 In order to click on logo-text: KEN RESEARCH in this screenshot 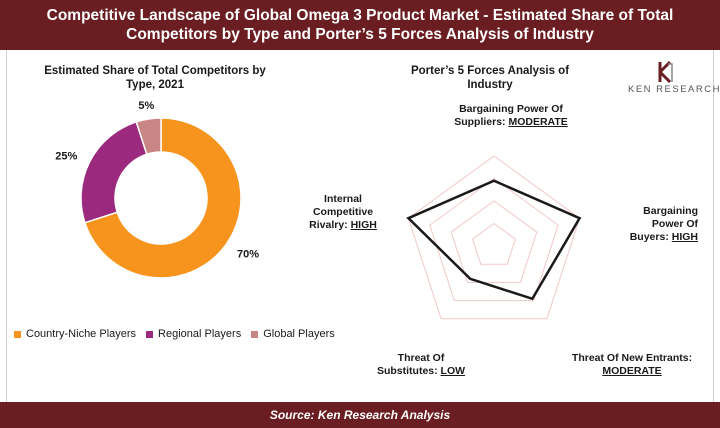, I will do `click(674, 89)`.